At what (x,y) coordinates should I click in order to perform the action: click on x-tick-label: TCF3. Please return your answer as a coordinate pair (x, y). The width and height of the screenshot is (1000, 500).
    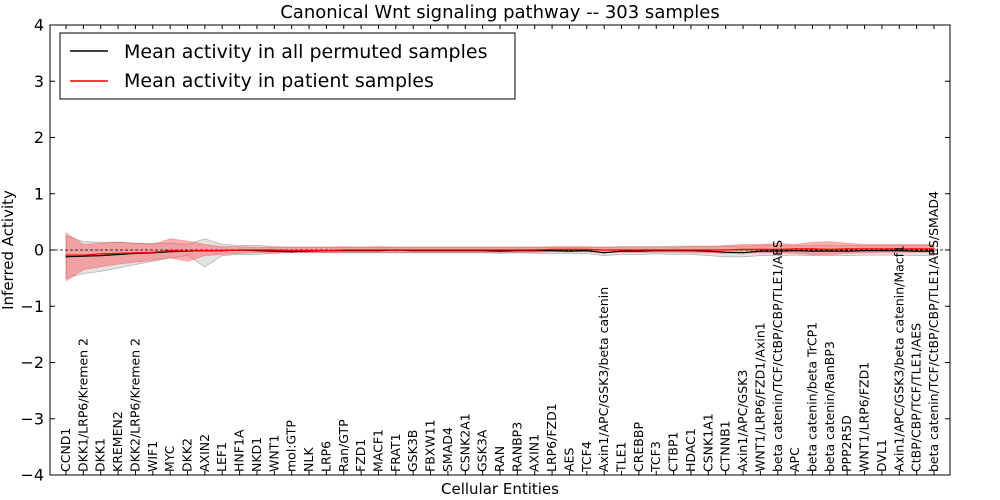
    Looking at the image, I should click on (655, 457).